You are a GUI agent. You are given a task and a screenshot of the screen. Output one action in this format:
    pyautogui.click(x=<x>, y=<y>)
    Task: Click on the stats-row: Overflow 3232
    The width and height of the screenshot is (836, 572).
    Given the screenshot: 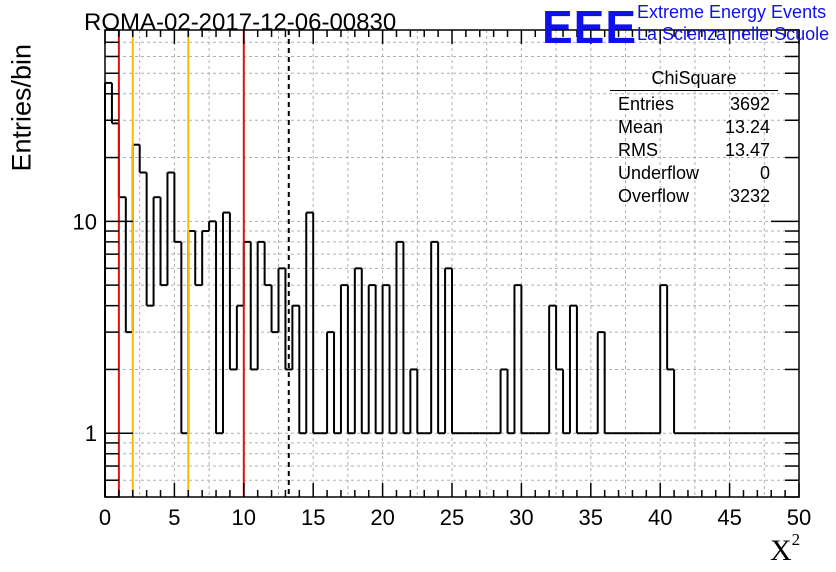 What is the action you would take?
    pyautogui.click(x=694, y=196)
    